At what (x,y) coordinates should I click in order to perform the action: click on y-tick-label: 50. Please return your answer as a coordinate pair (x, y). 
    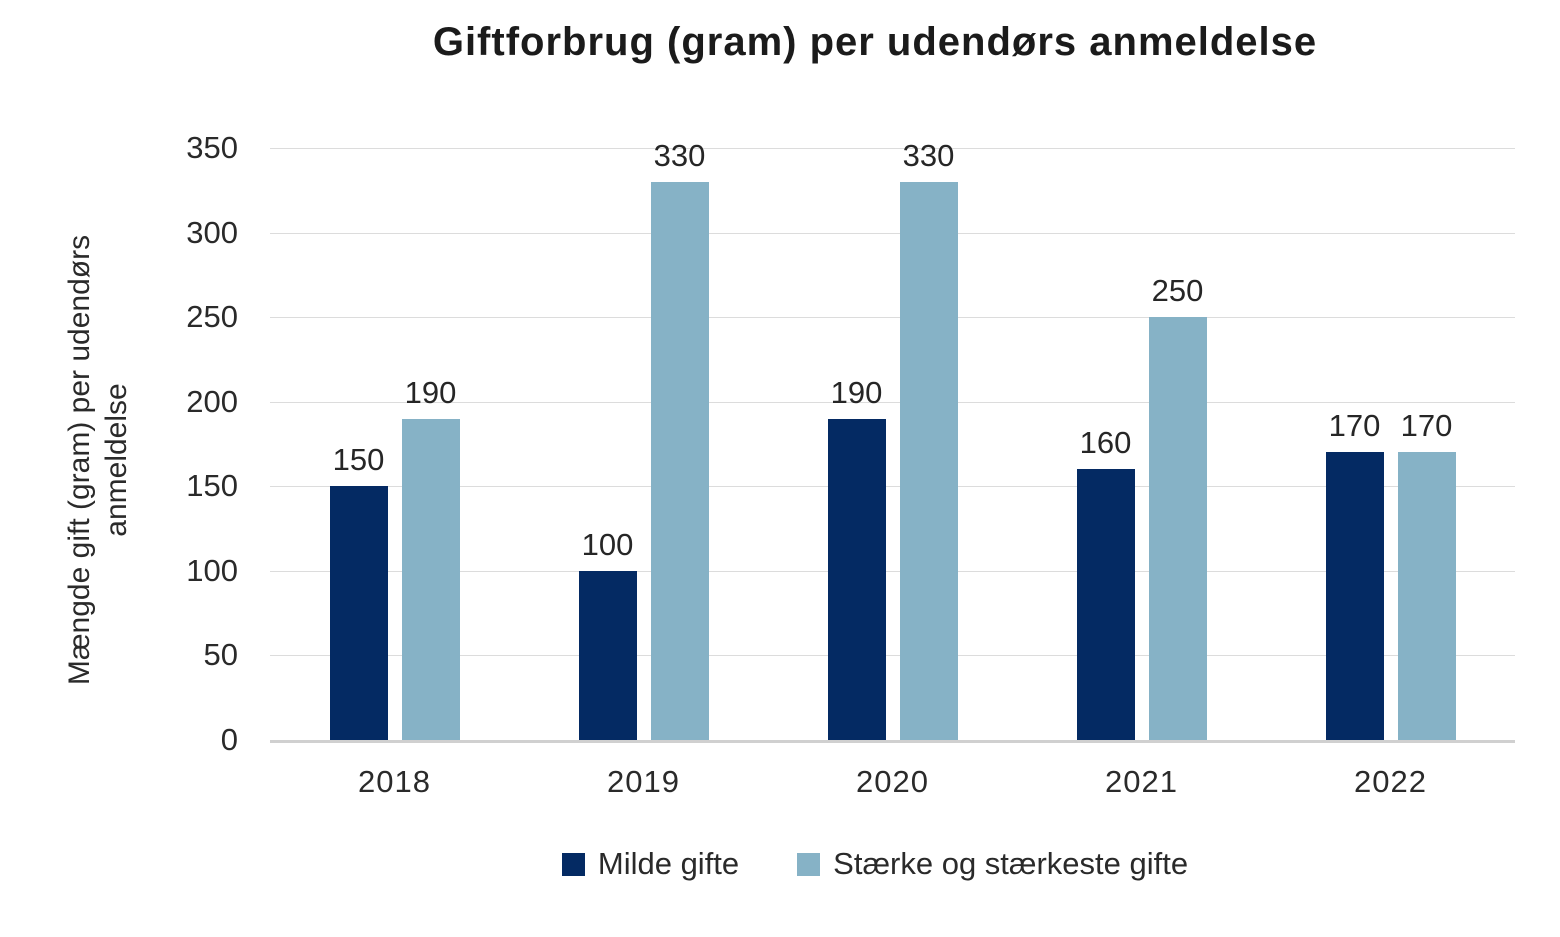
    Looking at the image, I should click on (220, 655).